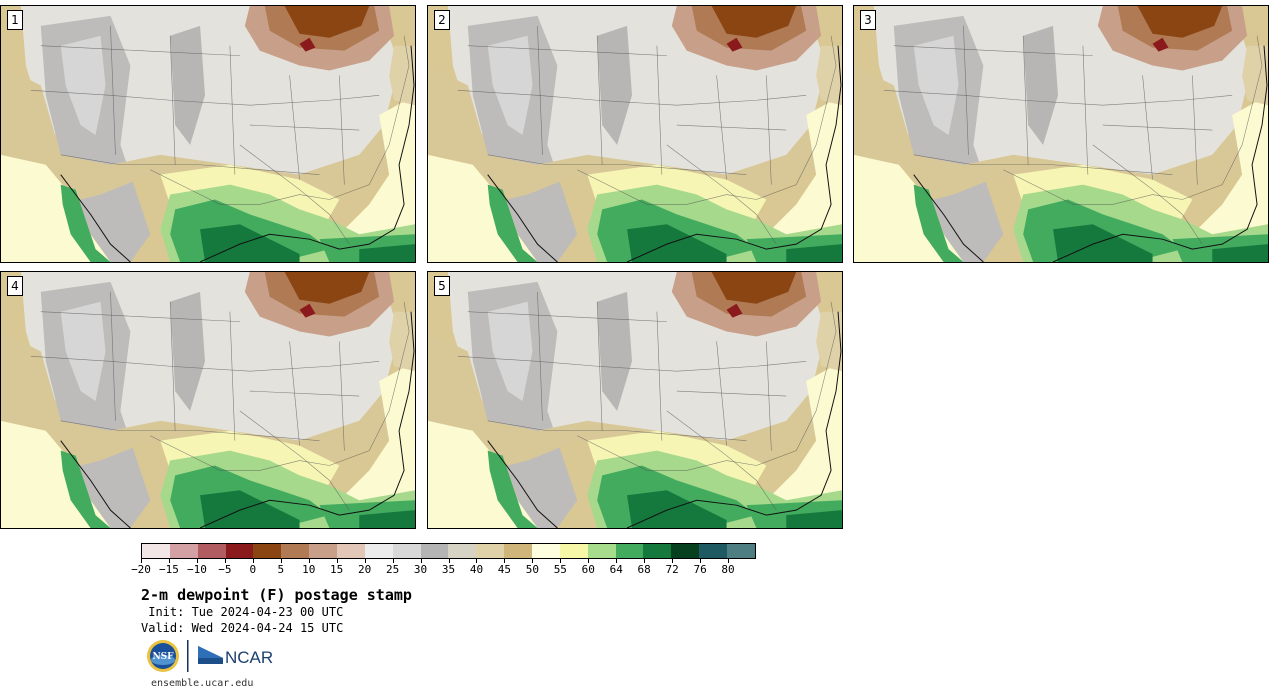  What do you see at coordinates (588, 569) in the screenshot?
I see `colorbar-tick-label: 60` at bounding box center [588, 569].